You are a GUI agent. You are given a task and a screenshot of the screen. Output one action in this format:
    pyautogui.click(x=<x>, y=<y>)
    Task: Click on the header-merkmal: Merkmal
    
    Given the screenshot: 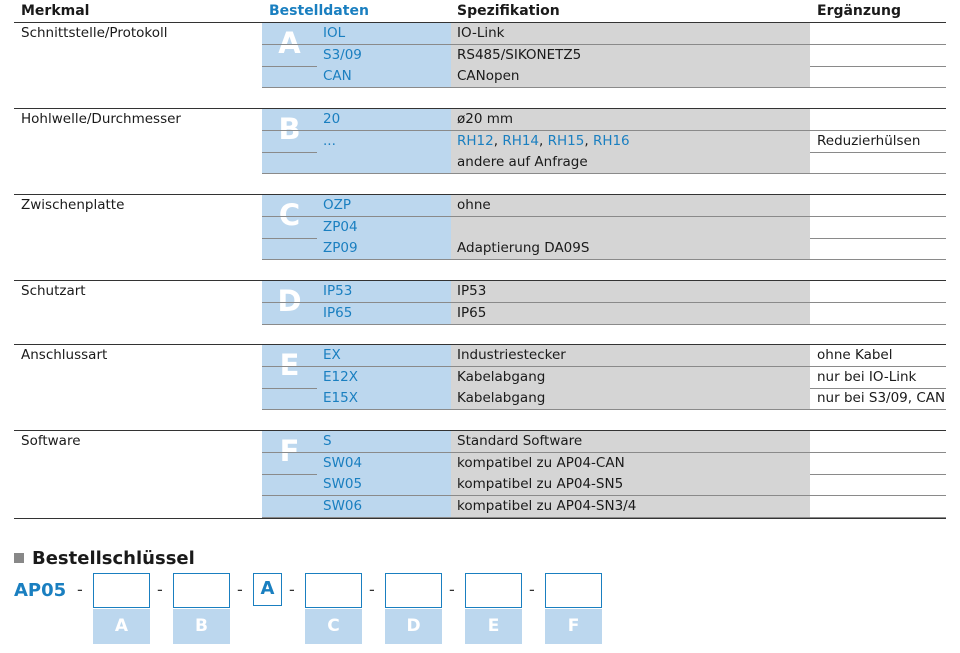 What is the action you would take?
    pyautogui.click(x=55, y=11)
    